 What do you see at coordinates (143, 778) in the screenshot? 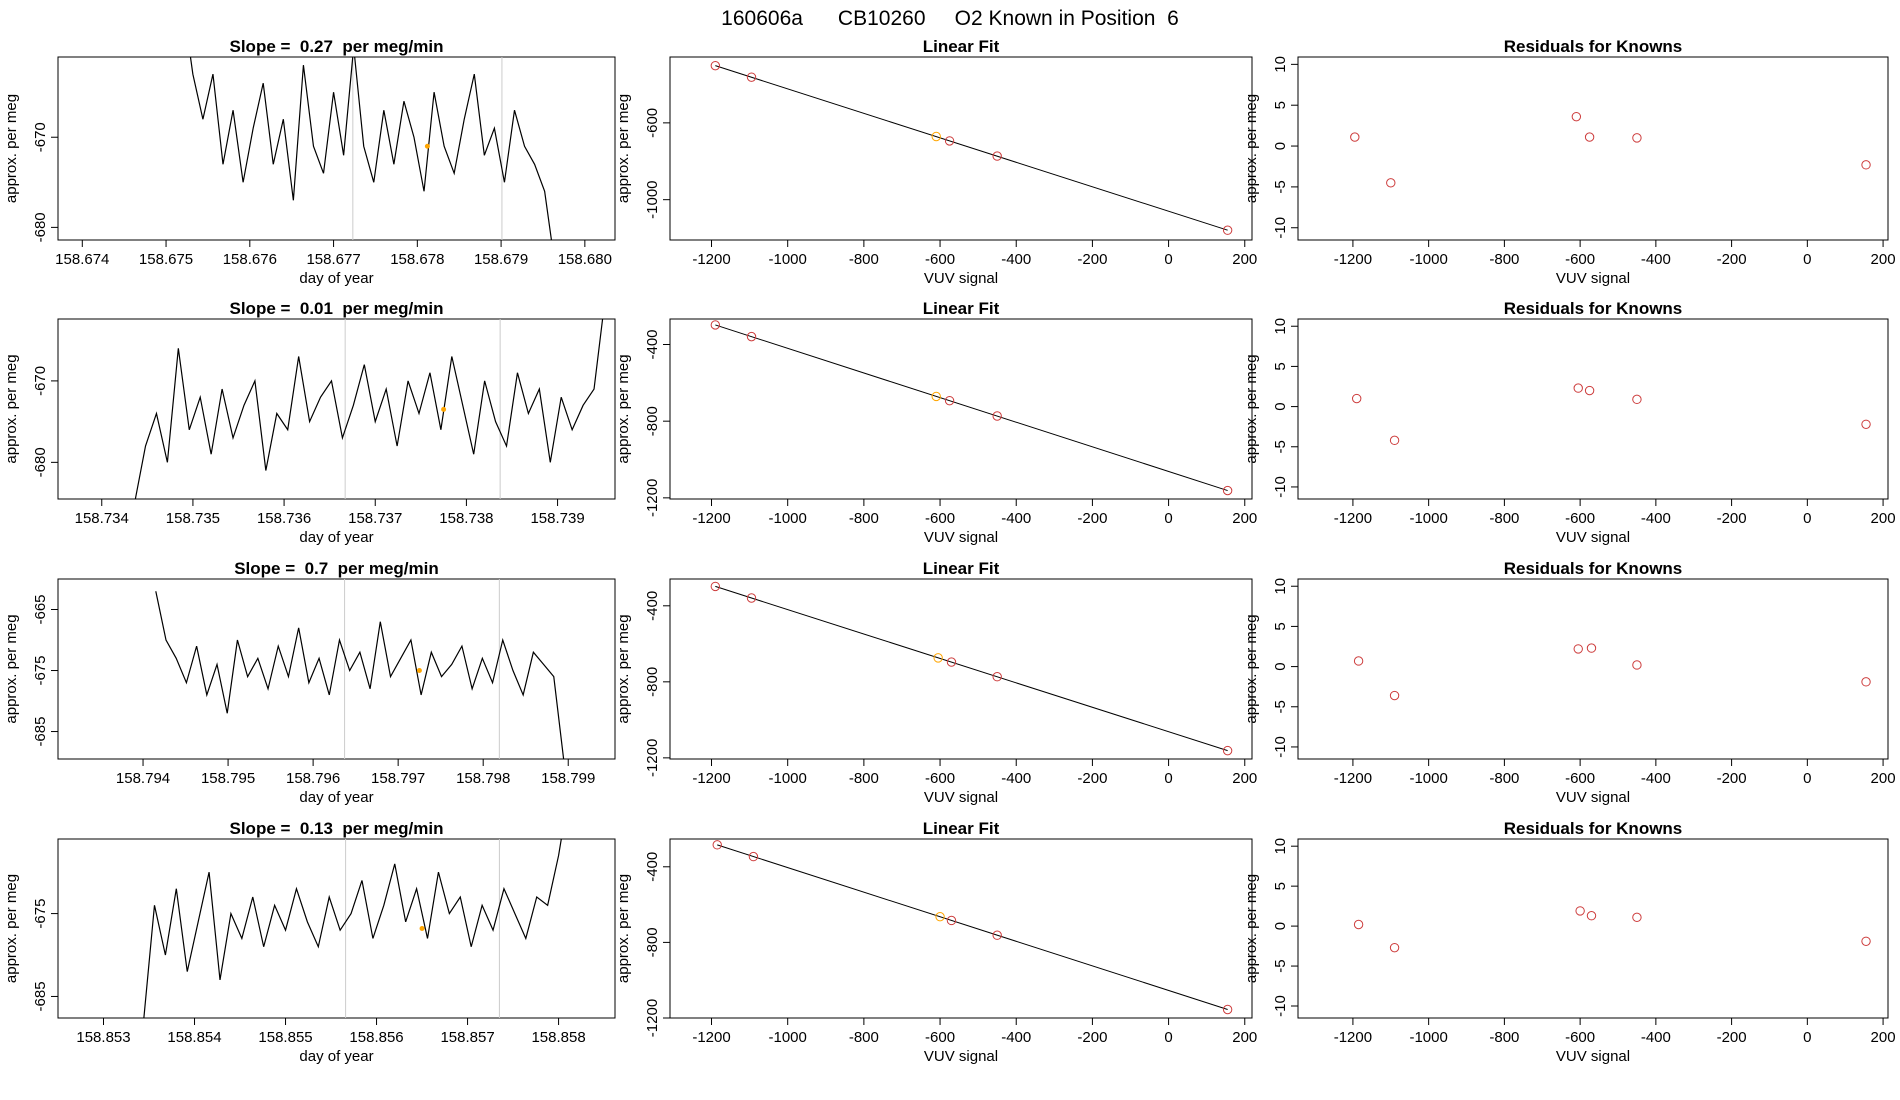
I see `x-tick-label: 158.794` at bounding box center [143, 778].